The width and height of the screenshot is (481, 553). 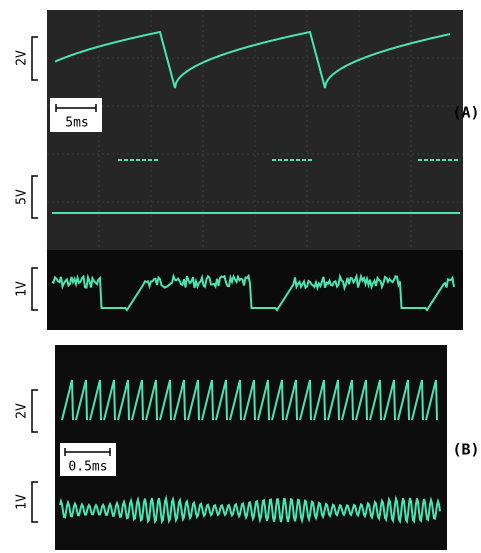 What do you see at coordinates (22, 197) in the screenshot?
I see `volt-scale: 5V` at bounding box center [22, 197].